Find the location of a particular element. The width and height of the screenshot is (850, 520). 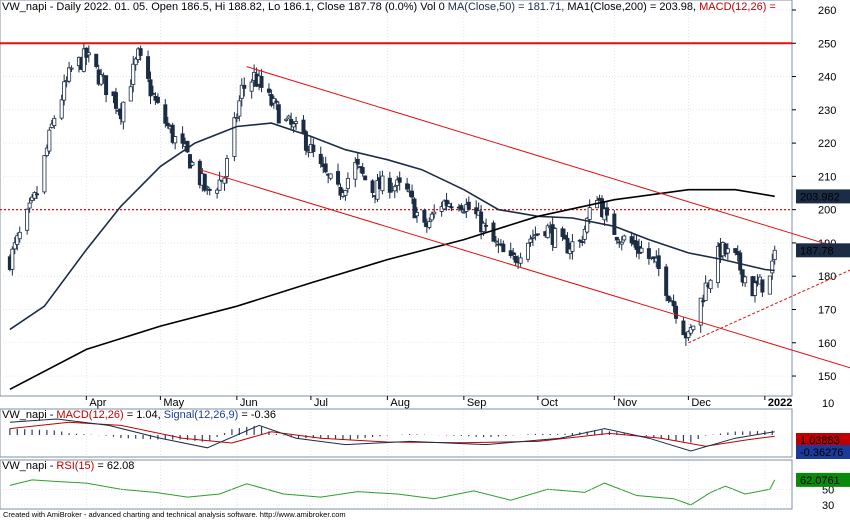

price-tick-label: 240 is located at coordinates (827, 78).